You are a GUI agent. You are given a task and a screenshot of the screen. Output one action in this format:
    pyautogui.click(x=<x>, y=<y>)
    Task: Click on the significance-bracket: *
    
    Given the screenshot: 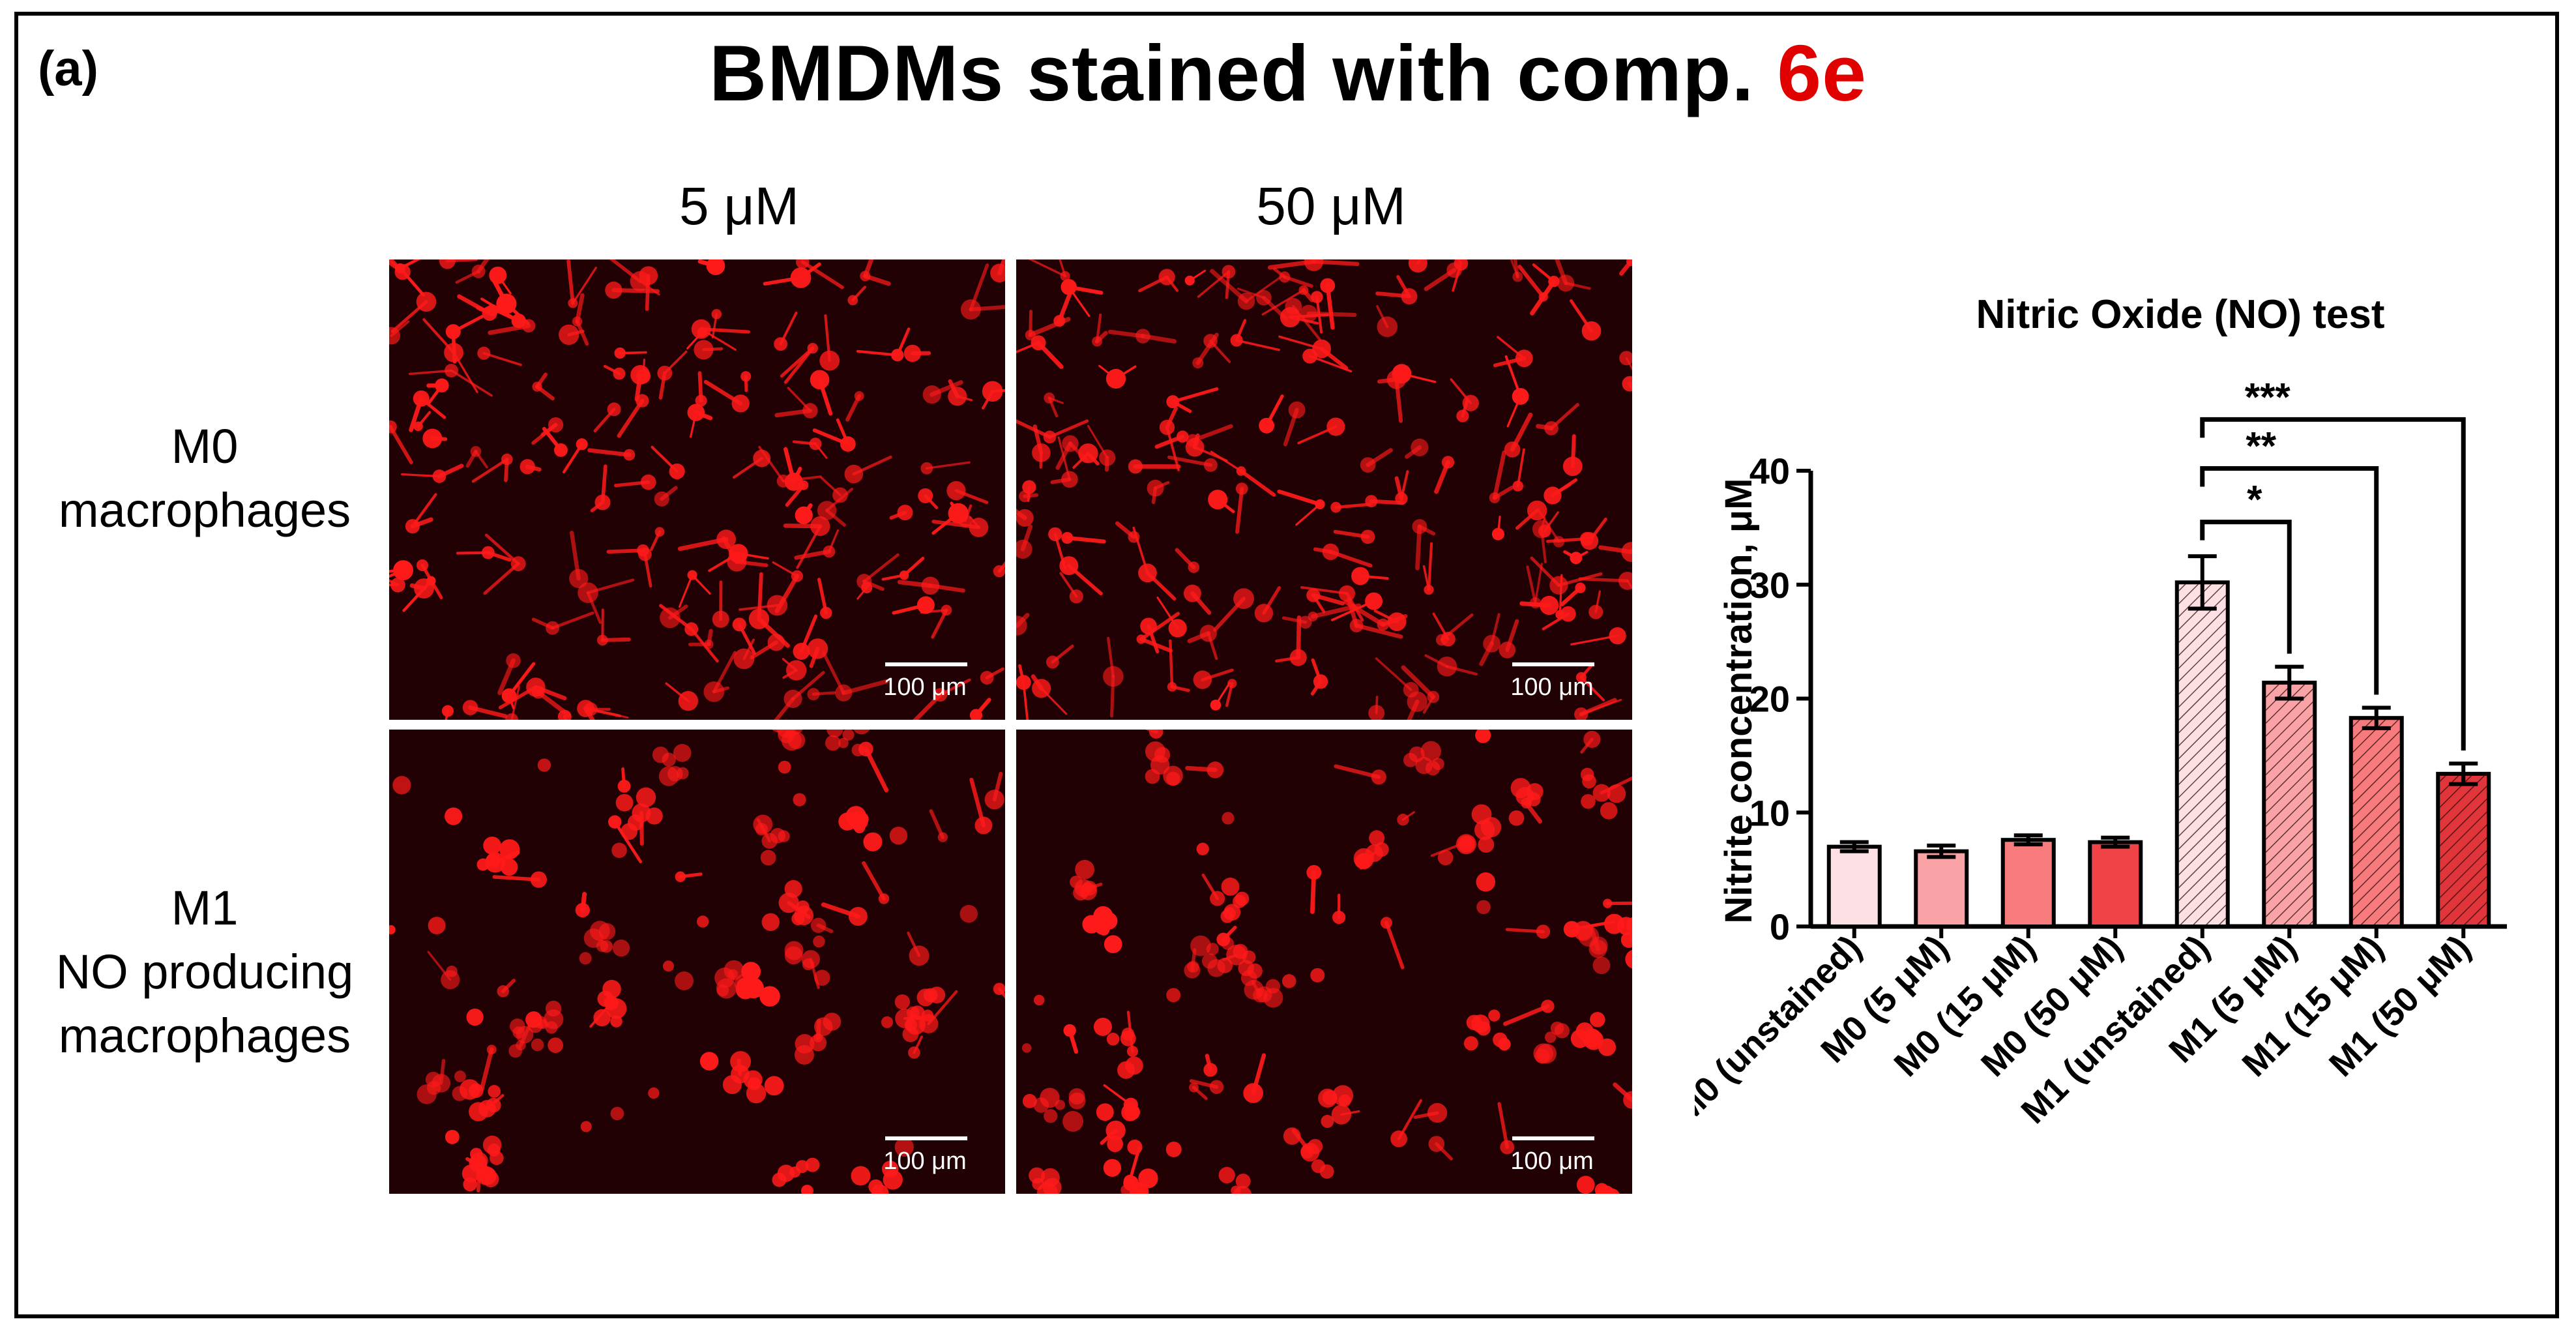 What is the action you would take?
    pyautogui.click(x=2246, y=566)
    